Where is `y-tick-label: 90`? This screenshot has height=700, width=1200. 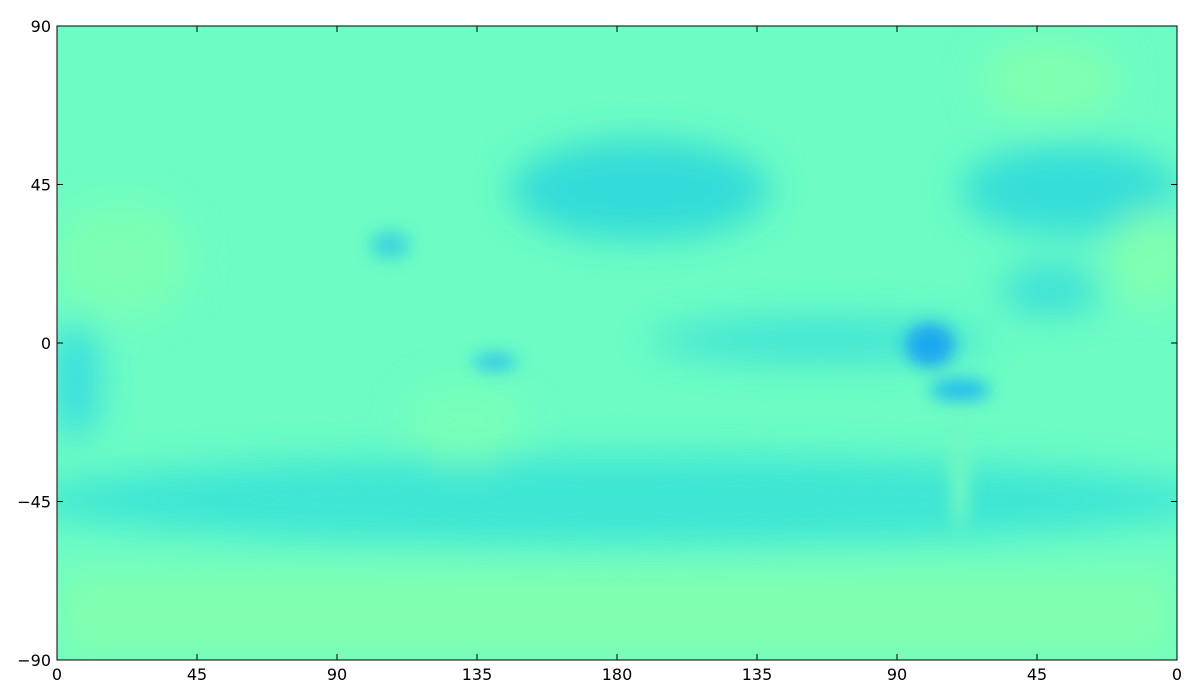
y-tick-label: 90 is located at coordinates (41, 26).